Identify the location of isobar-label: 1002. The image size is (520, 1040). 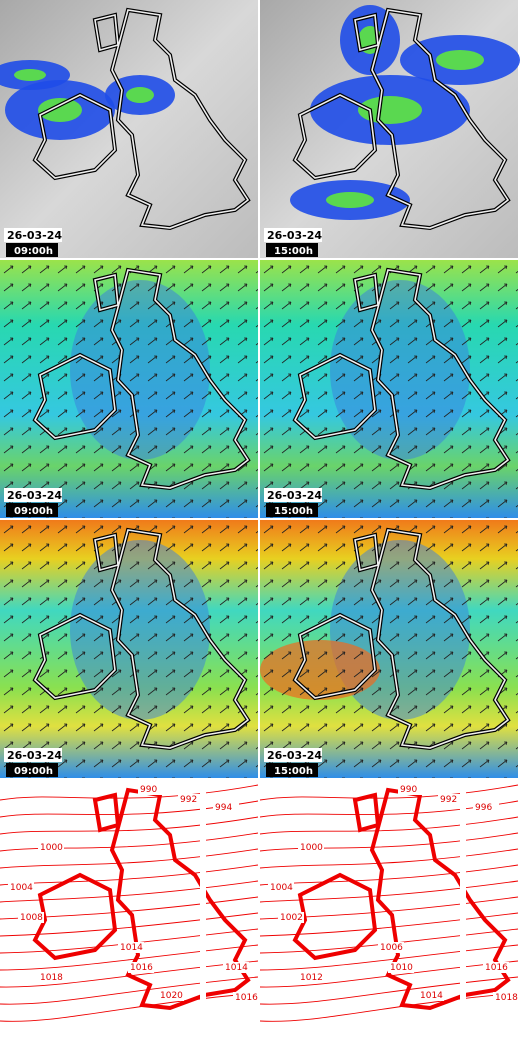
(291, 918).